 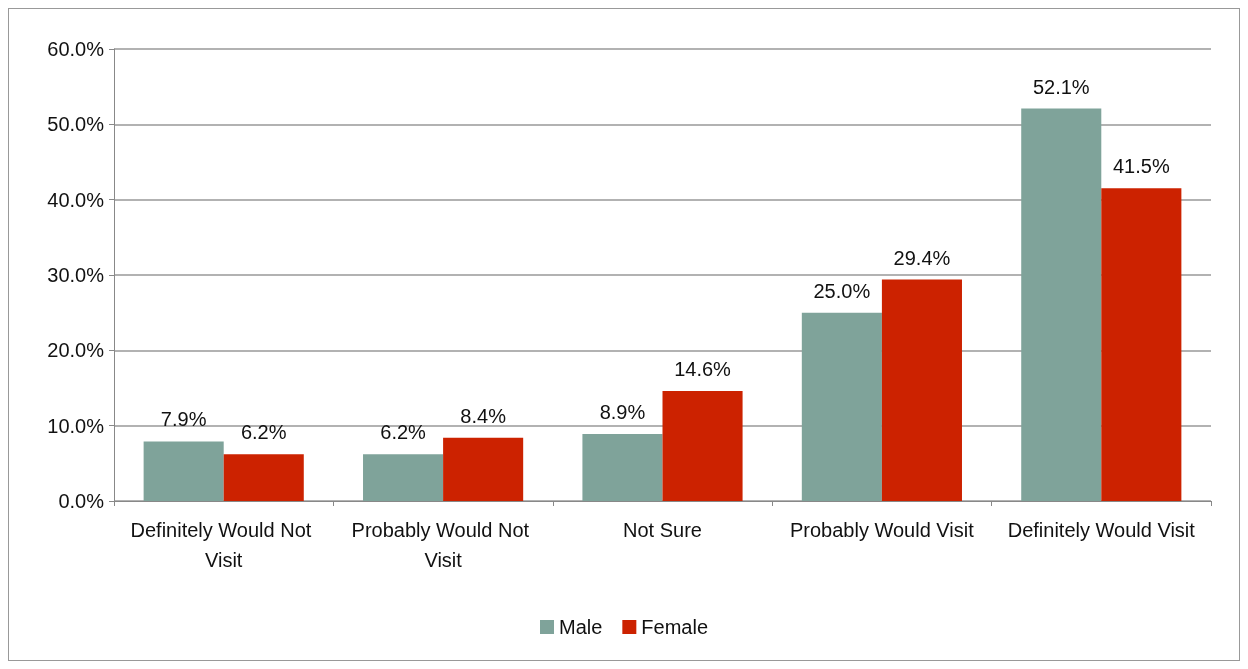 What do you see at coordinates (1141, 166) in the screenshot?
I see `data-label: 41.5%` at bounding box center [1141, 166].